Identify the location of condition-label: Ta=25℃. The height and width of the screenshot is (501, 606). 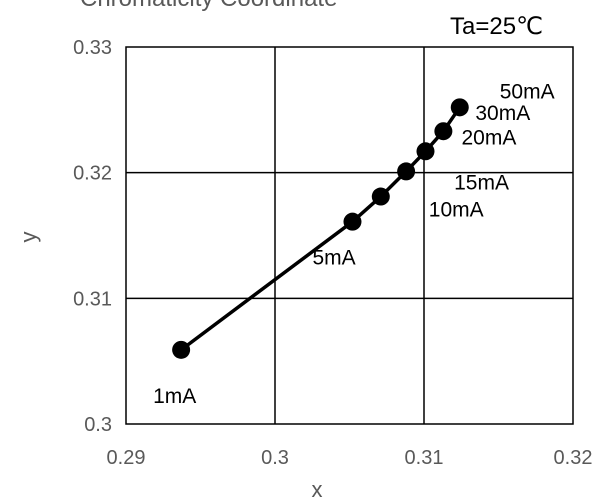
(496, 26).